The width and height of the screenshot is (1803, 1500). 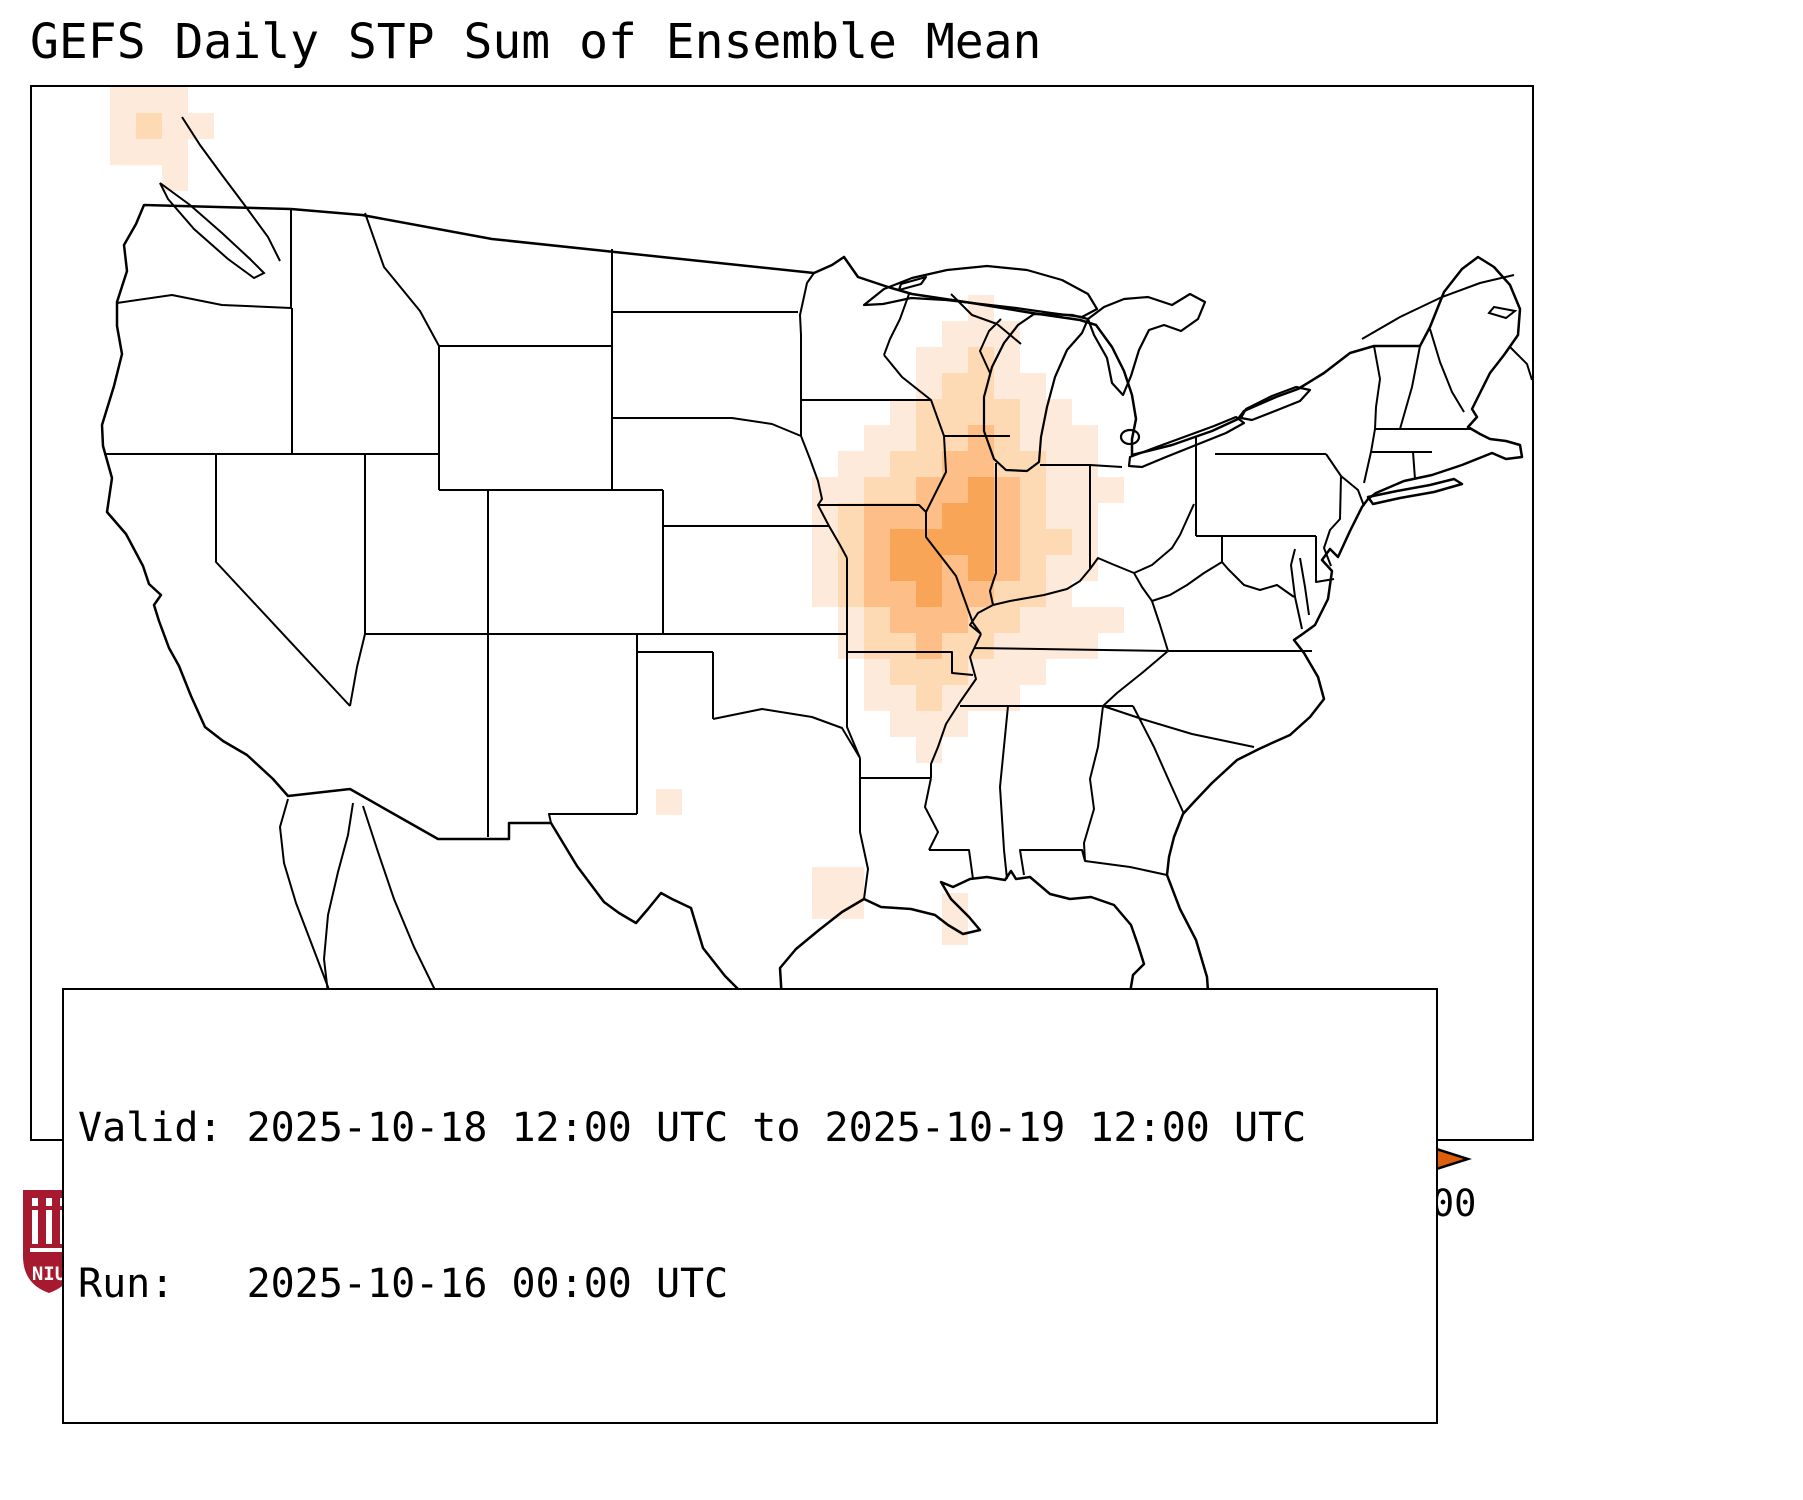 I want to click on run-line: Run: 2025-10-16 00:00 UTC, so click(x=403, y=1284).